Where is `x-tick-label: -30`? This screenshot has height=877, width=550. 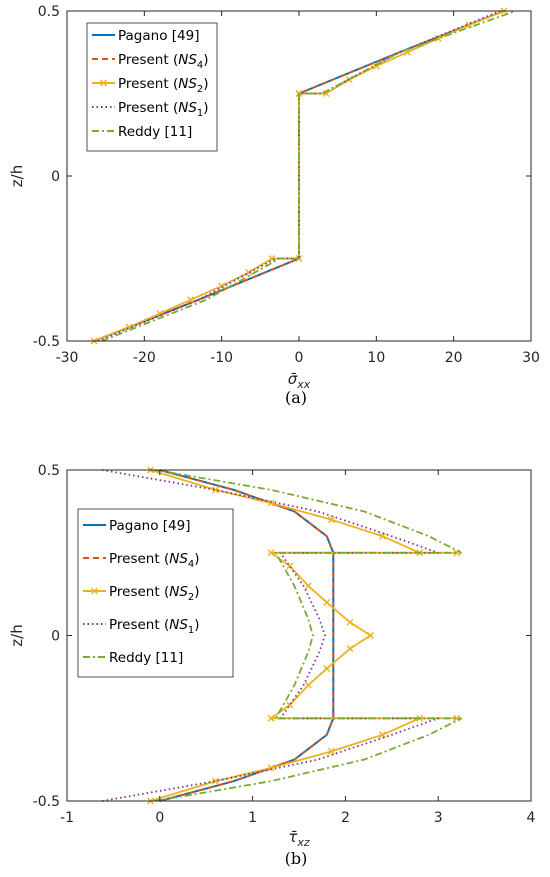 x-tick-label: -30 is located at coordinates (67, 358).